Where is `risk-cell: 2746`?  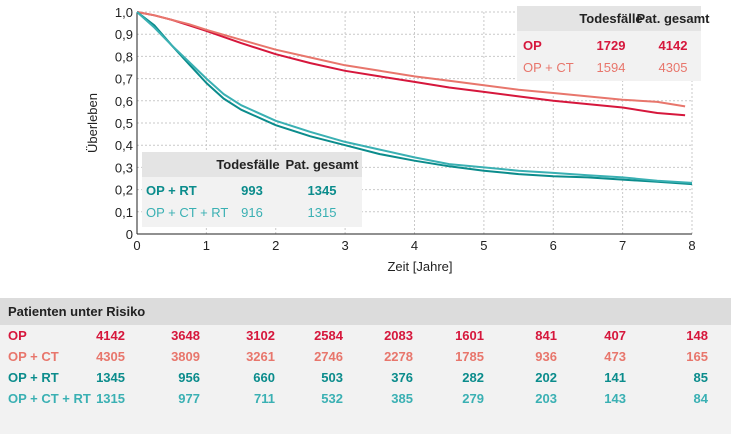
risk-cell: 2746 is located at coordinates (328, 356).